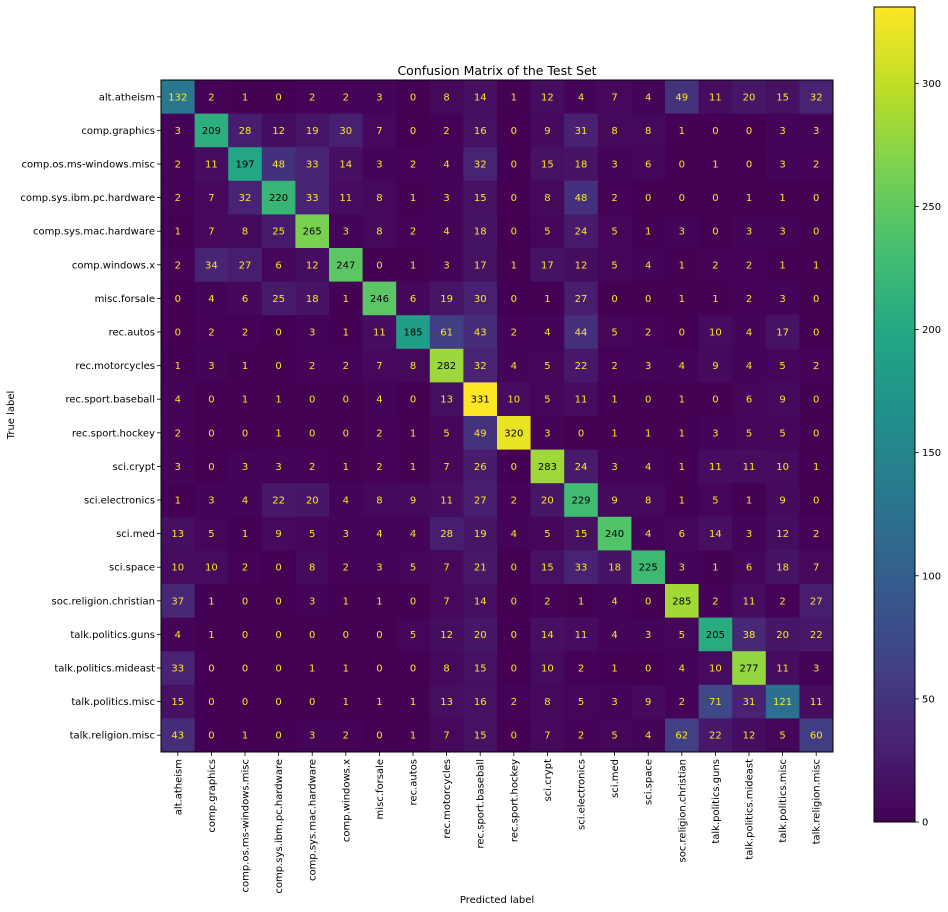  I want to click on cell-value-label: 15, so click(480, 736).